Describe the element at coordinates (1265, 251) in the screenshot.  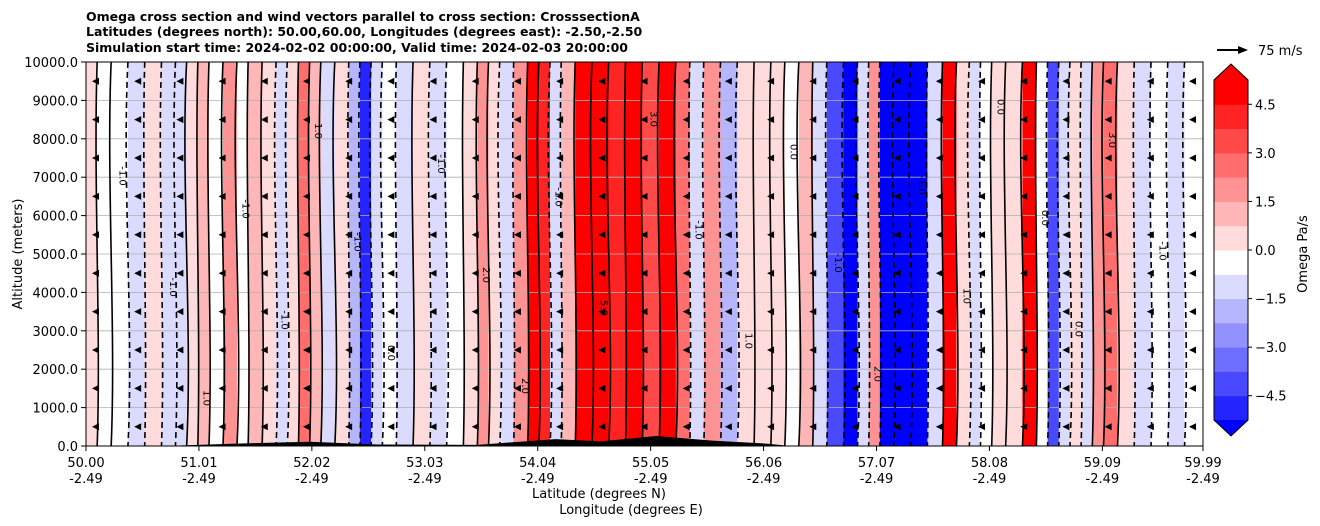
I see `colorbar-tick-label: 0.0` at that location.